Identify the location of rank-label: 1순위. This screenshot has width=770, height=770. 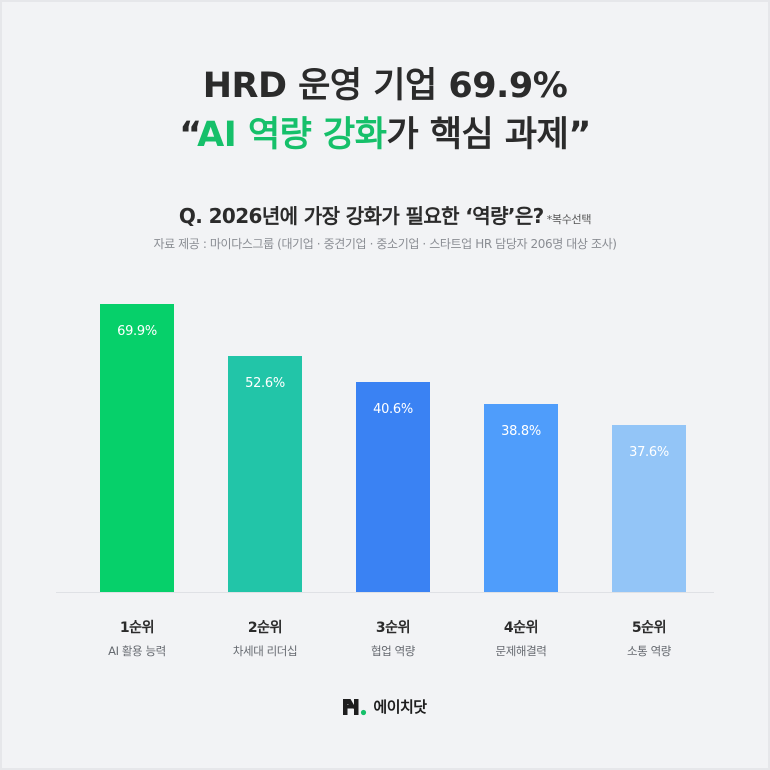
(137, 628).